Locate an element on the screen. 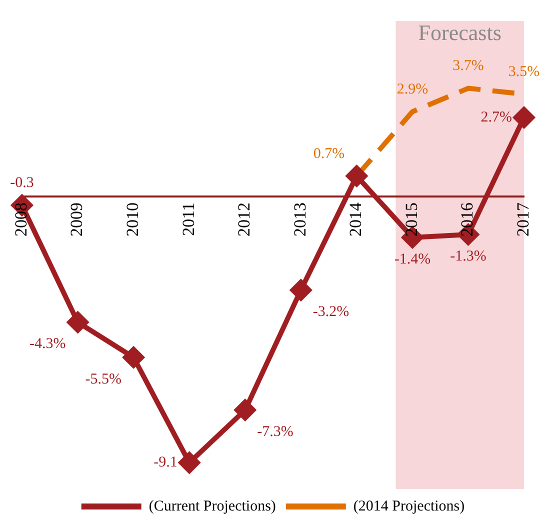  data-label: -3.2% is located at coordinates (331, 312).